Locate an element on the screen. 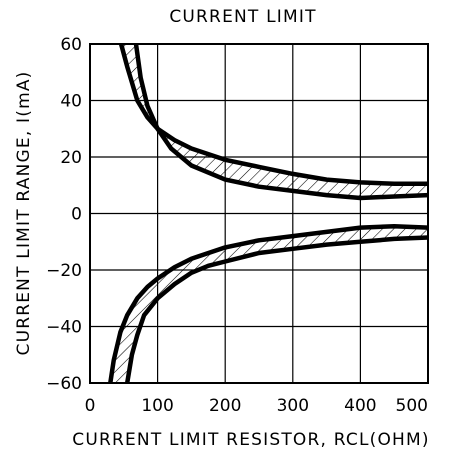 This screenshot has height=455, width=469. y-axis-label: CURRENT LIMIT RANGE, I(mA) is located at coordinates (24, 213).